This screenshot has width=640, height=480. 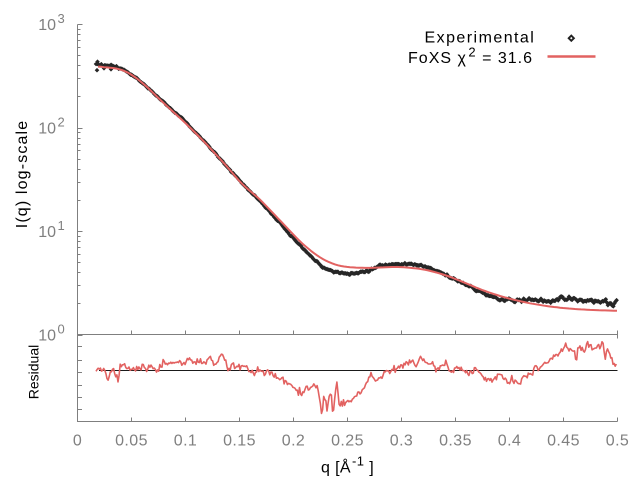 What do you see at coordinates (34, 372) in the screenshot?
I see `svg-text: Residual` at bounding box center [34, 372].